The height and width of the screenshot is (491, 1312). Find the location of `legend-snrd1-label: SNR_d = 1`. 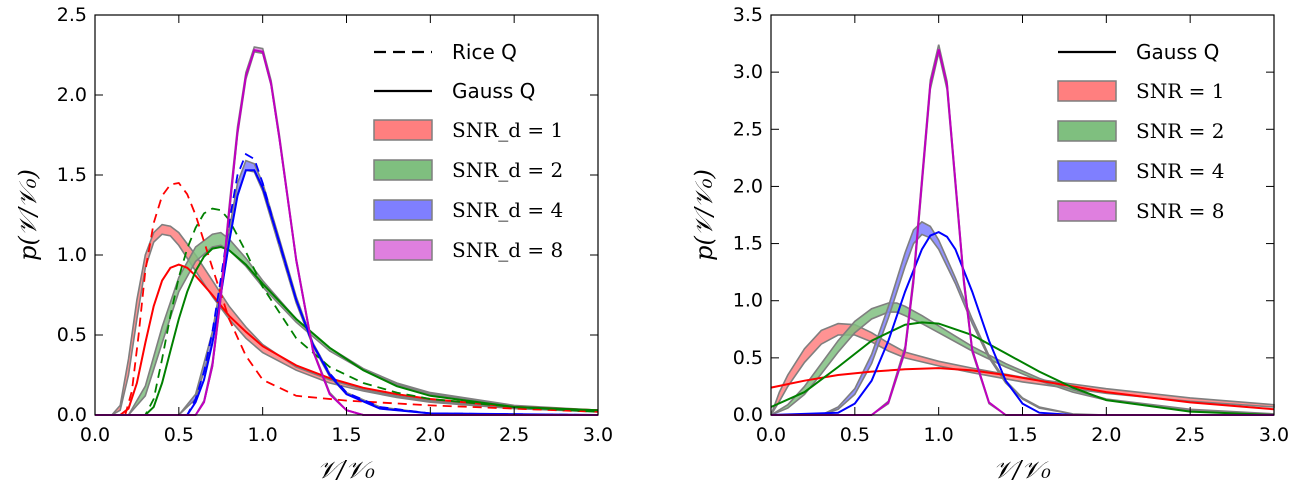

legend-snrd1-label: SNR_d = 1 is located at coordinates (507, 130).